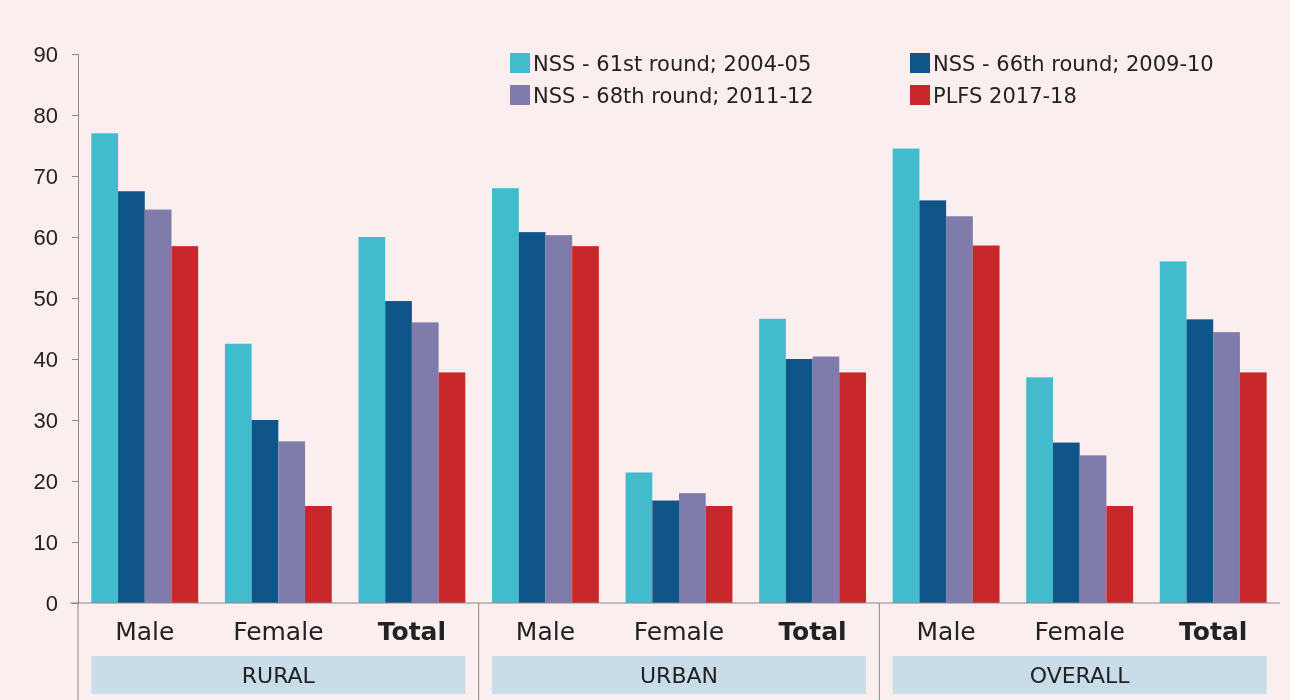  Describe the element at coordinates (45, 481) in the screenshot. I see `y-tick-label: 20` at that location.